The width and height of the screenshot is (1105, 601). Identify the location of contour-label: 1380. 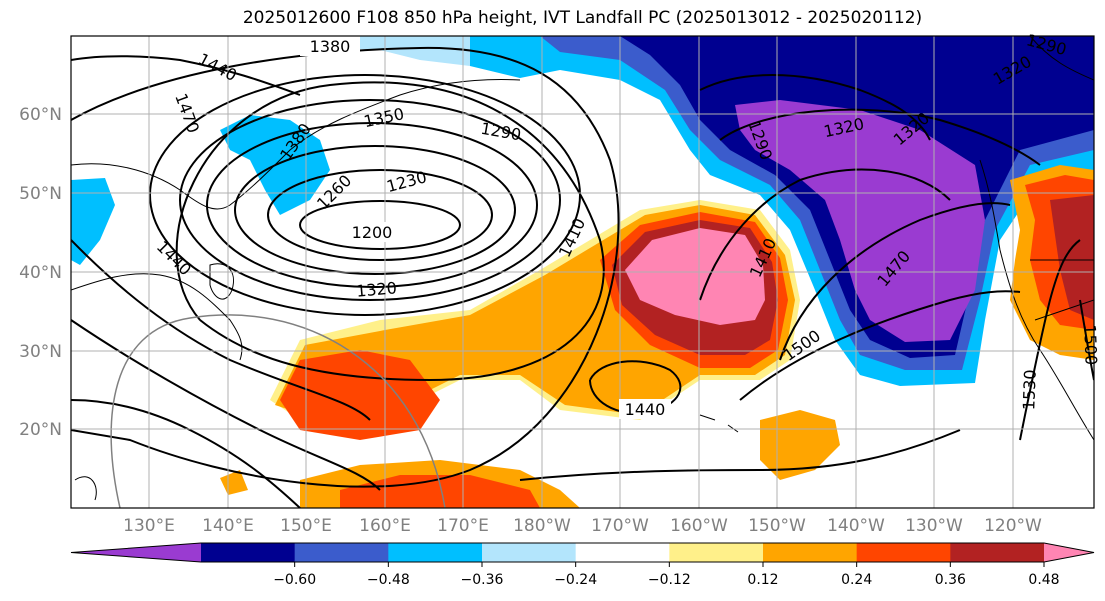
(330, 46).